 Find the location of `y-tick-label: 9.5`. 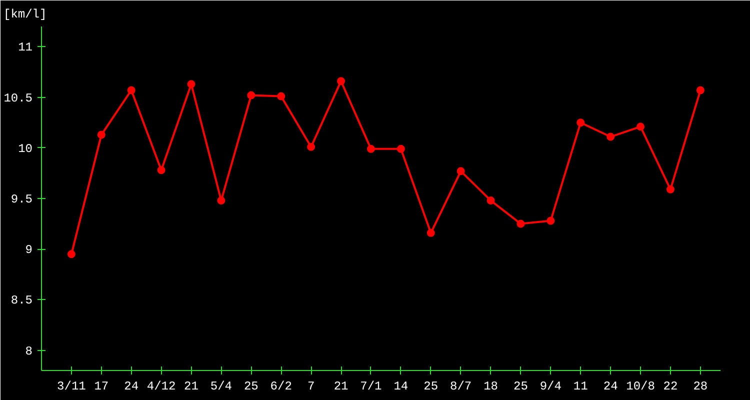

y-tick-label: 9.5 is located at coordinates (21, 199).